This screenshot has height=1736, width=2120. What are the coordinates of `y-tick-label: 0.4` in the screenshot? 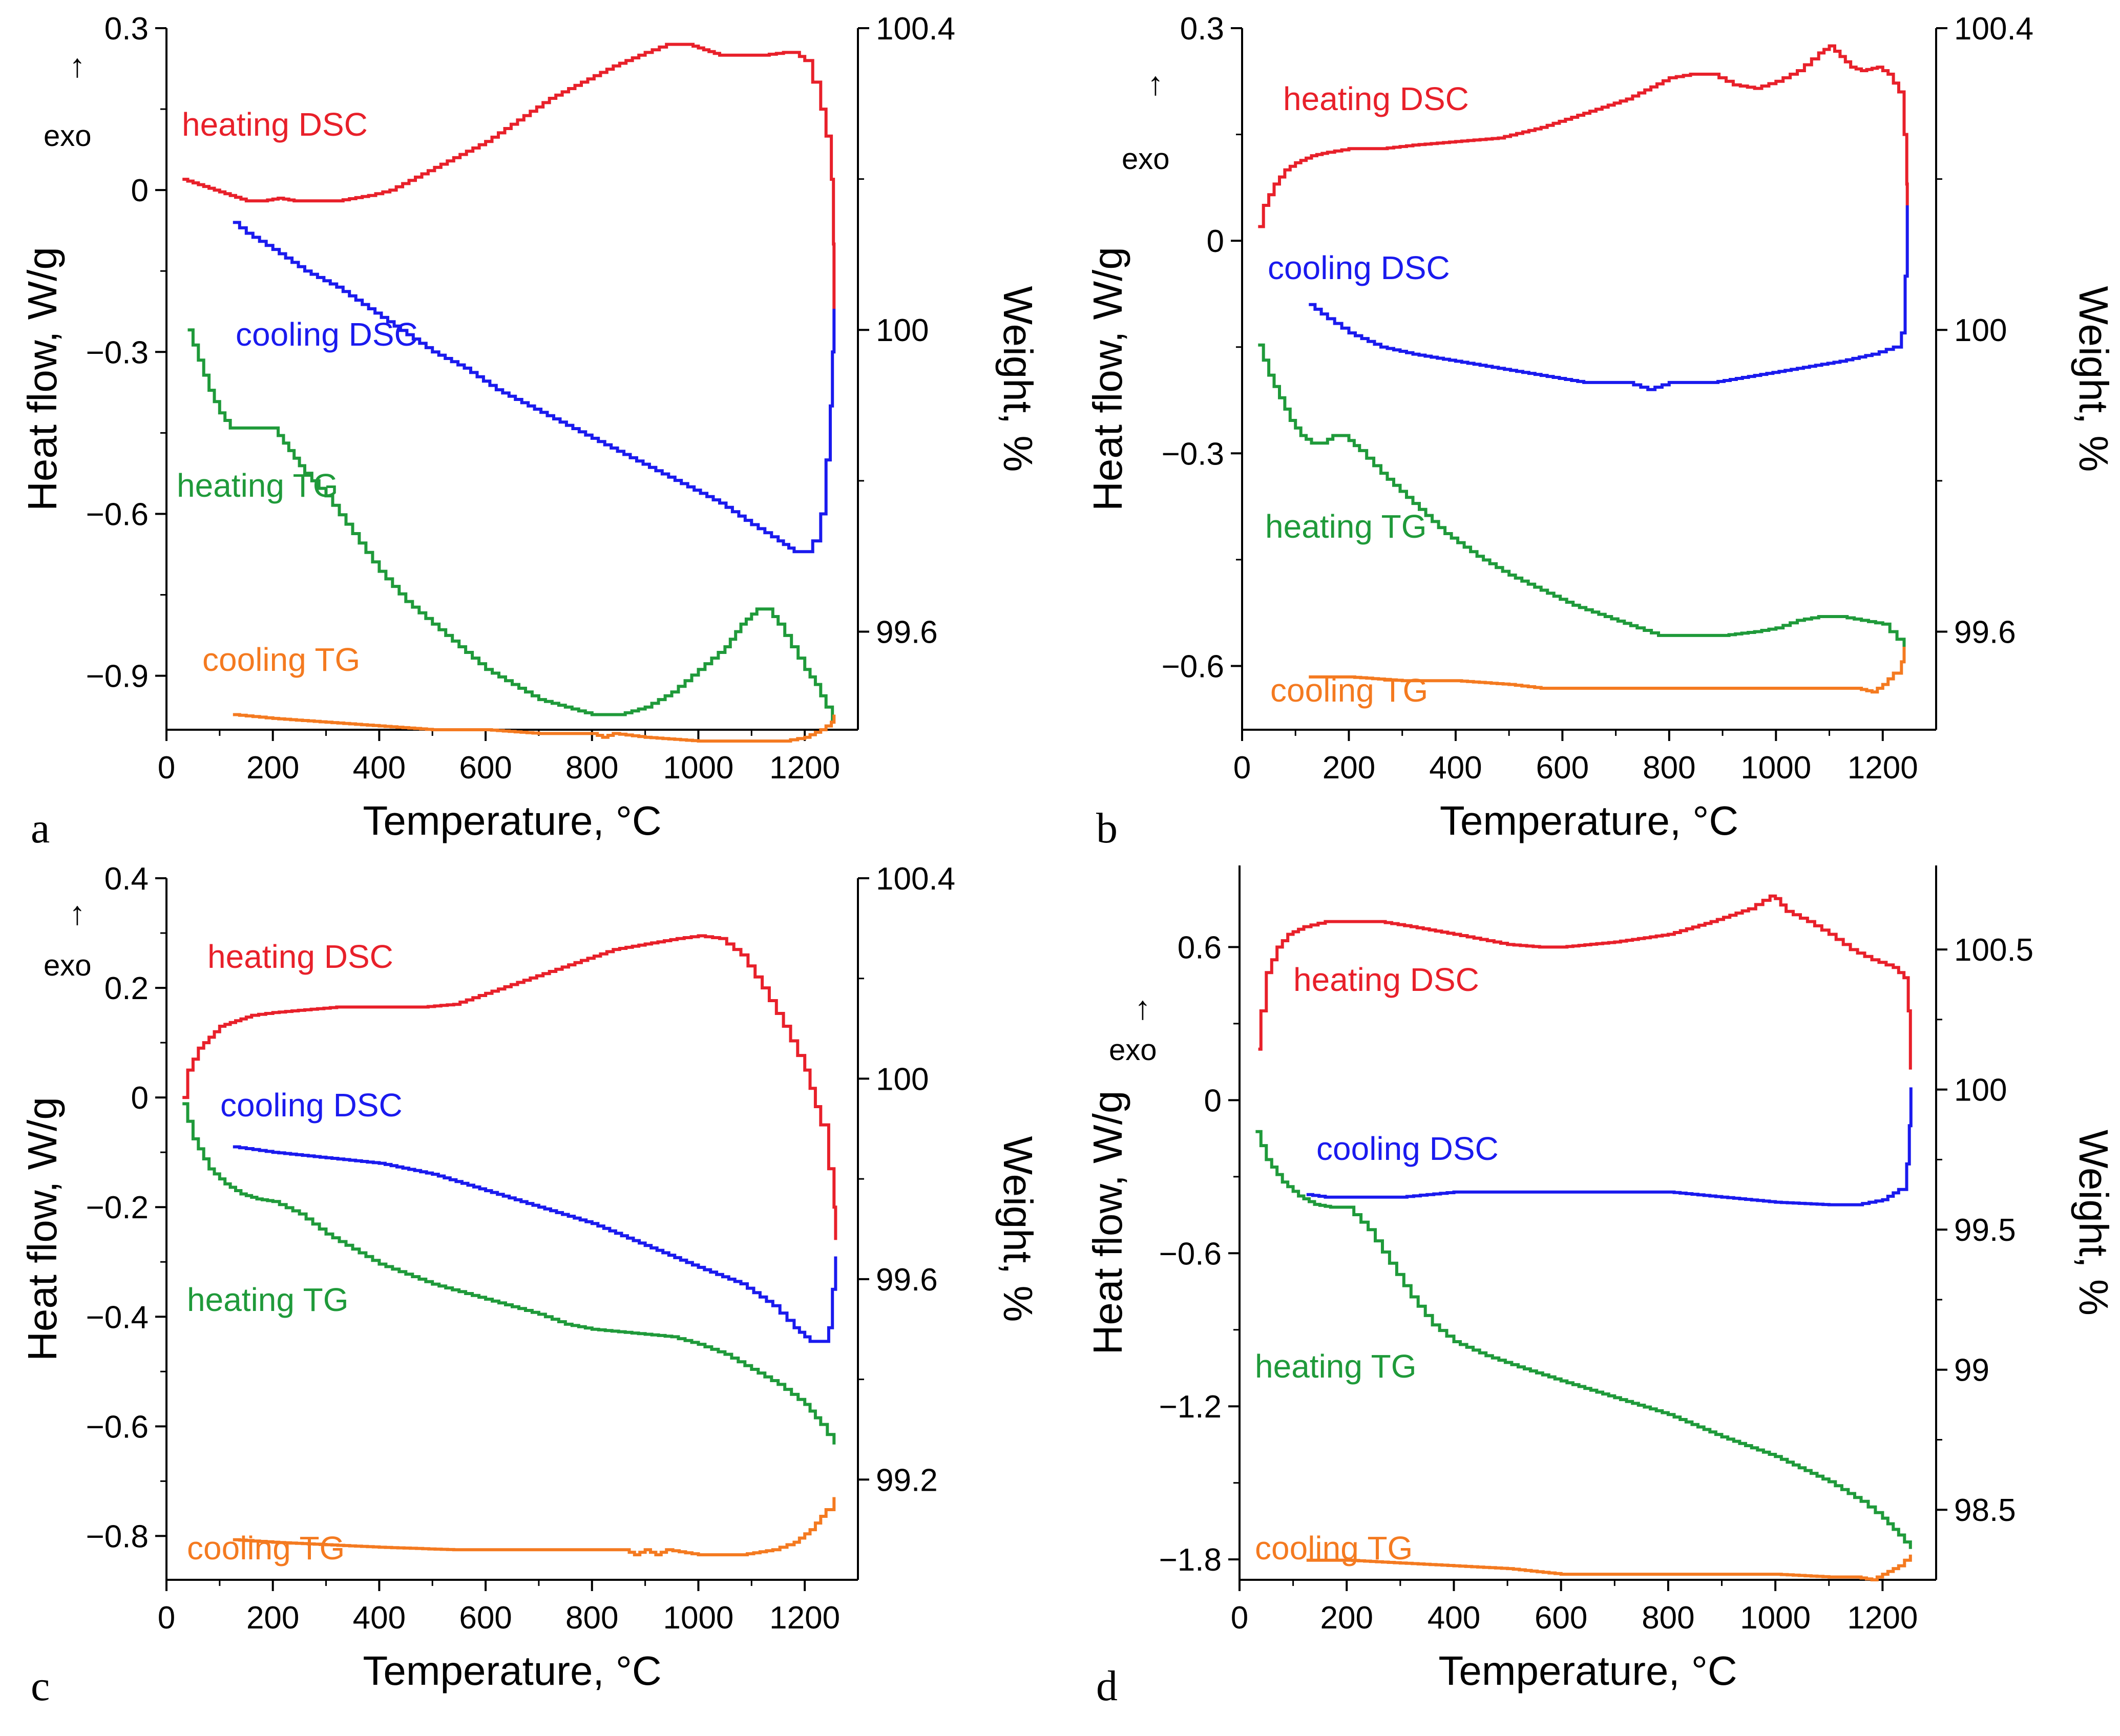 It's located at (126, 879).